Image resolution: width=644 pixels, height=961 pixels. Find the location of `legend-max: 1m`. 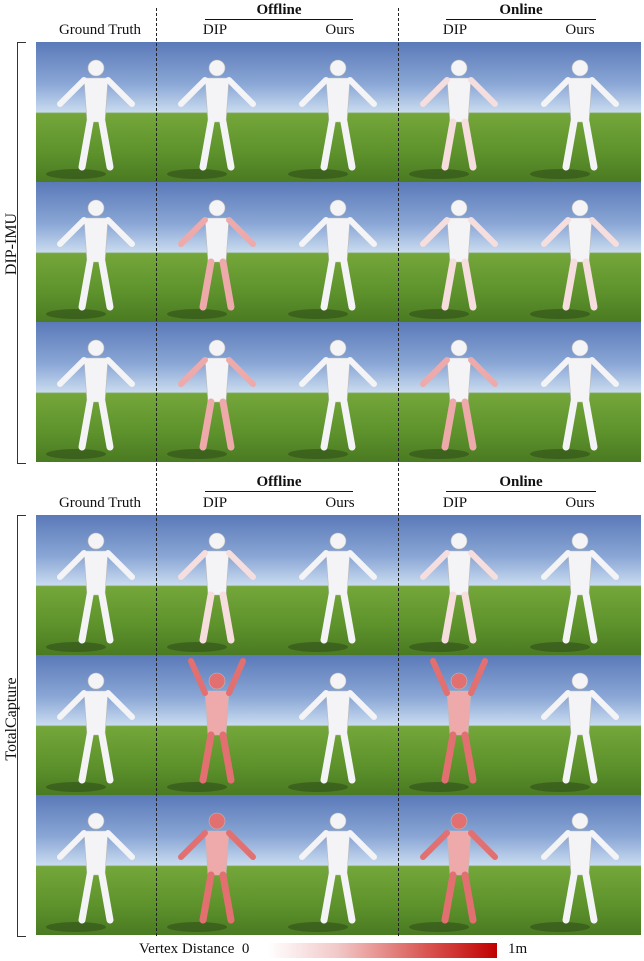

legend-max: 1m is located at coordinates (518, 949).